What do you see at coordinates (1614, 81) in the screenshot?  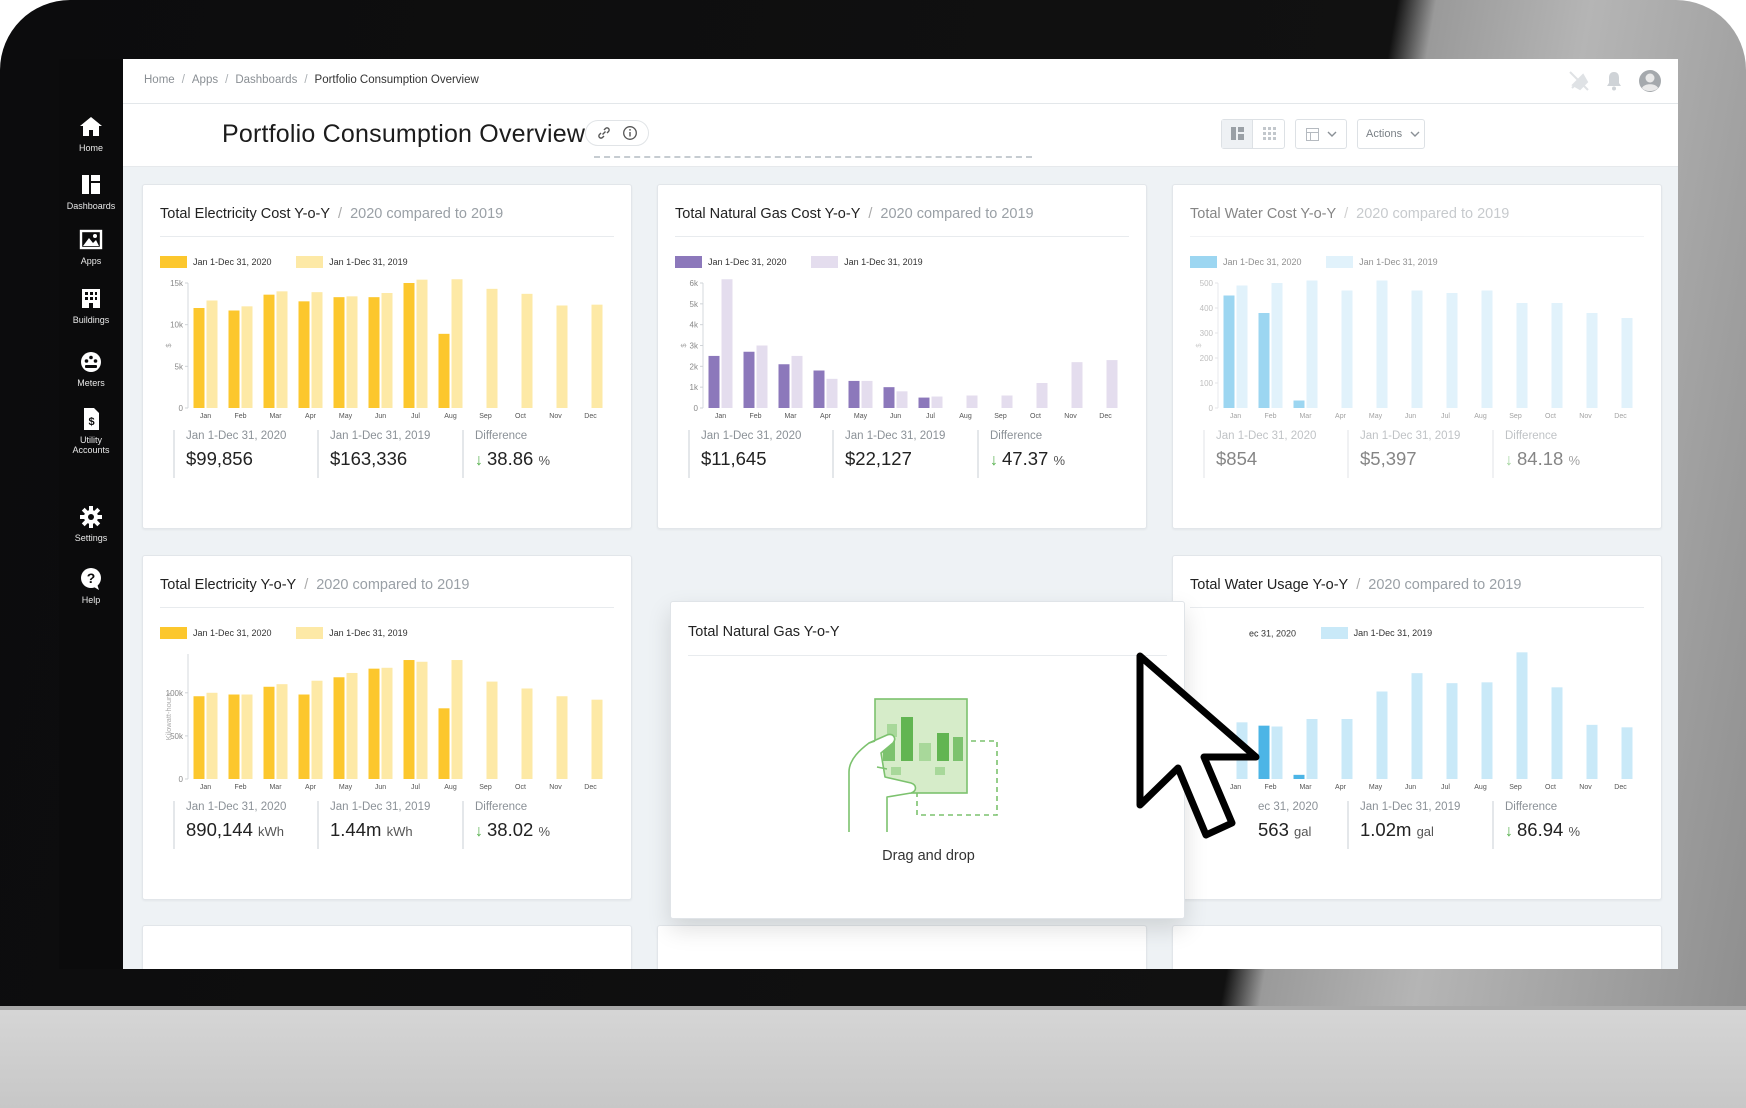 I see `notification-bell-icon` at bounding box center [1614, 81].